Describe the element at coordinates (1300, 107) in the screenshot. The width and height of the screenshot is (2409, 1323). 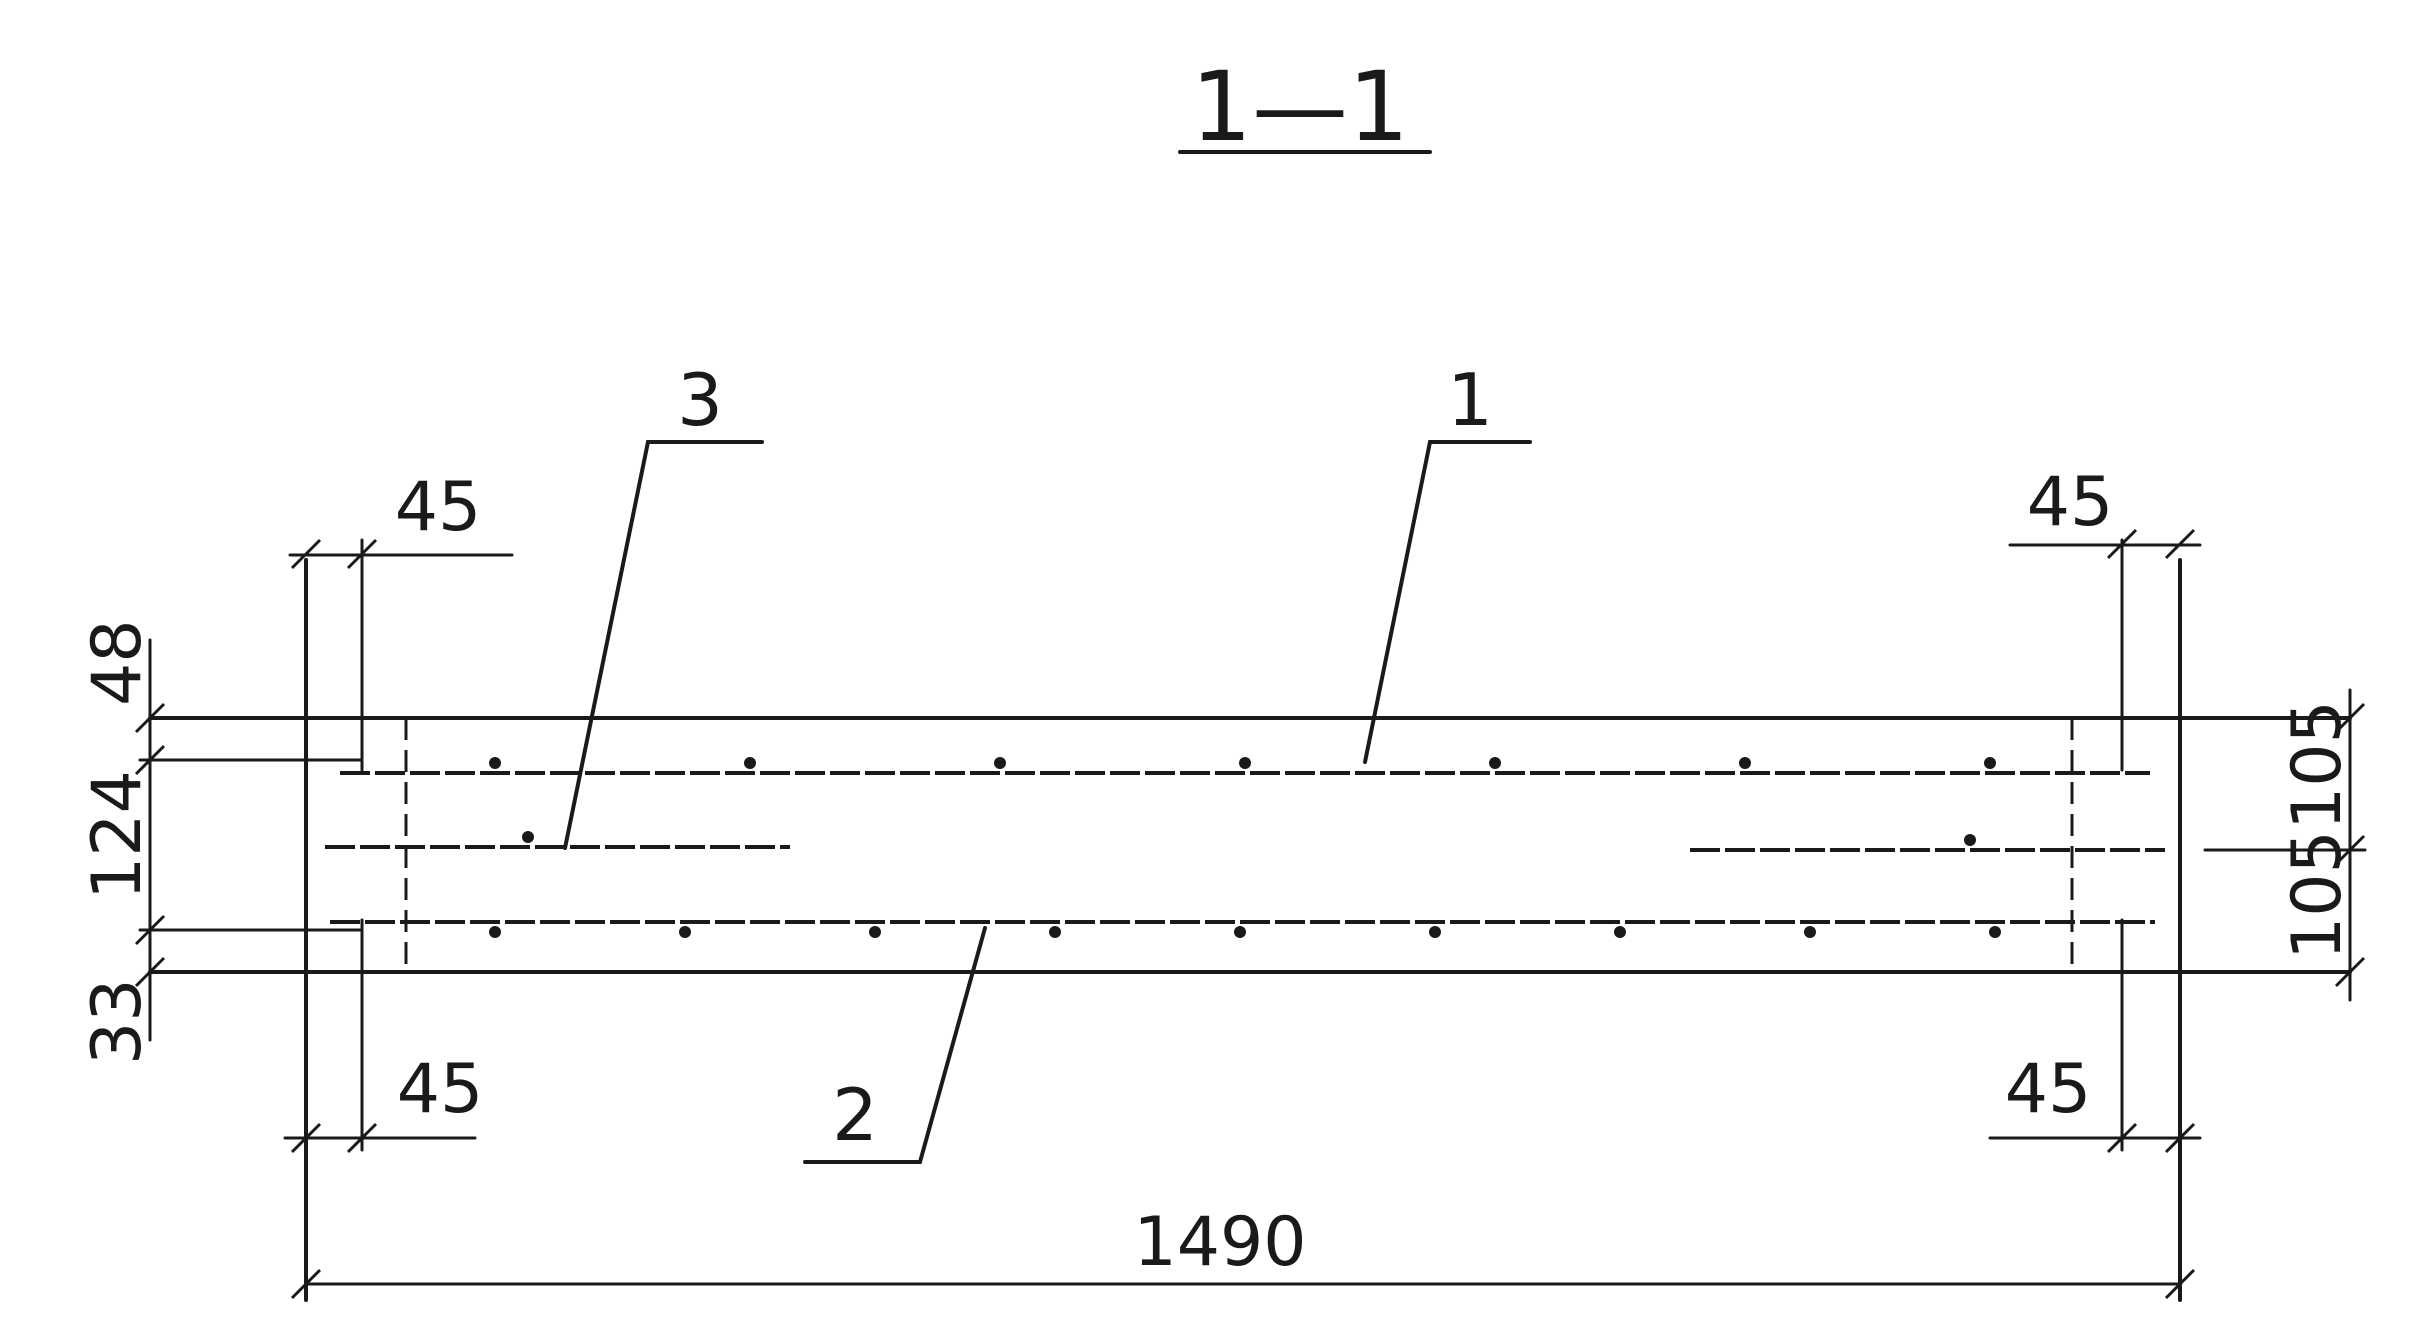
I see `section-title: 1—1` at that location.